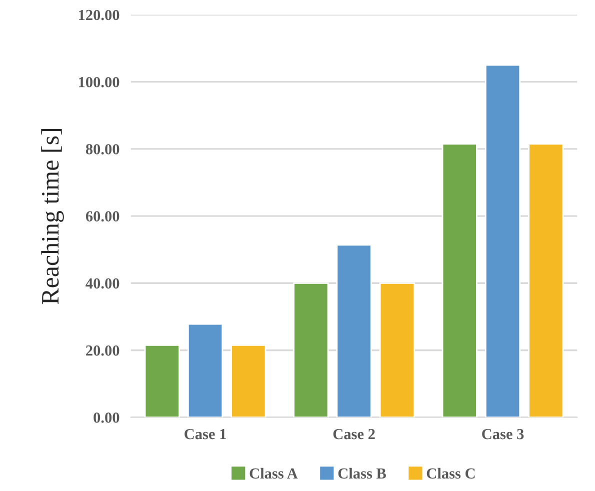 The width and height of the screenshot is (595, 491). What do you see at coordinates (103, 216) in the screenshot?
I see `y-tick-label: 60.00` at bounding box center [103, 216].